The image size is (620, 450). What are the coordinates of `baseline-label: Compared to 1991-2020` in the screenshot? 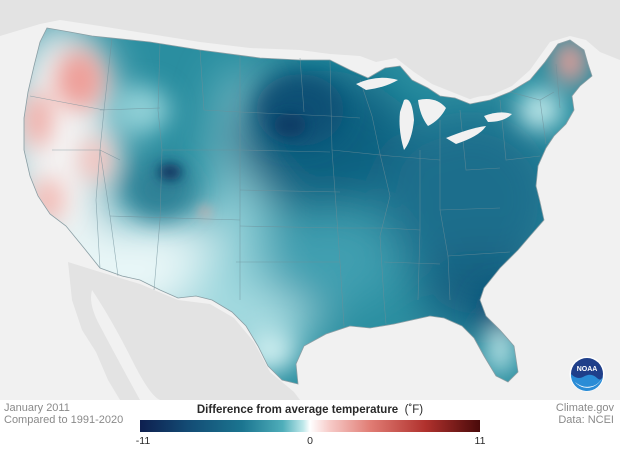 It's located at (64, 420).